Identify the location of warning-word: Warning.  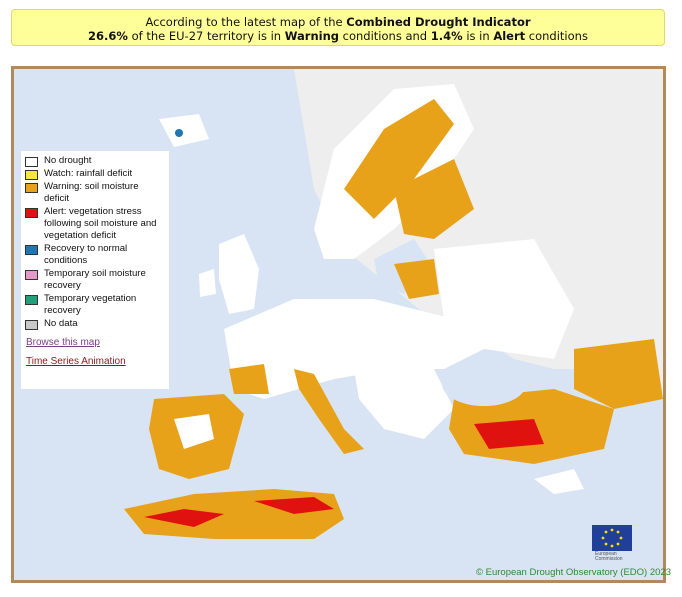
(311, 36).